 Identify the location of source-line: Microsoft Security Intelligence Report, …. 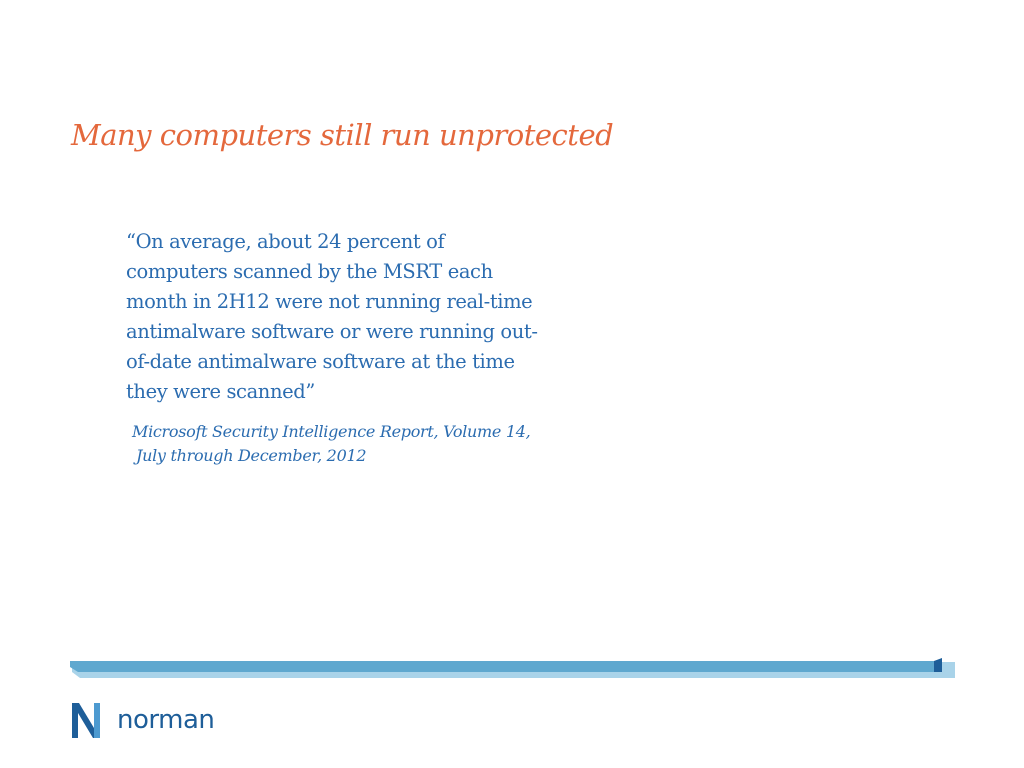
(331, 431).